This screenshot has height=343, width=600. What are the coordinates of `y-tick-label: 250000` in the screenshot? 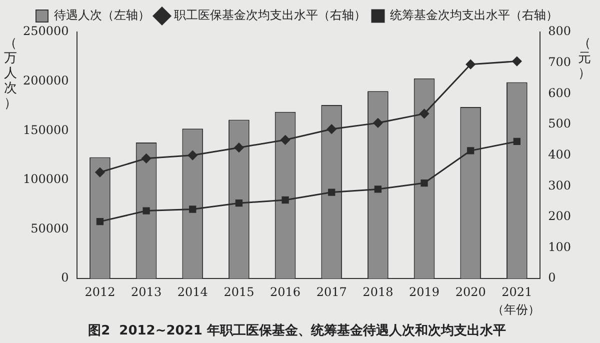 It's located at (45, 31).